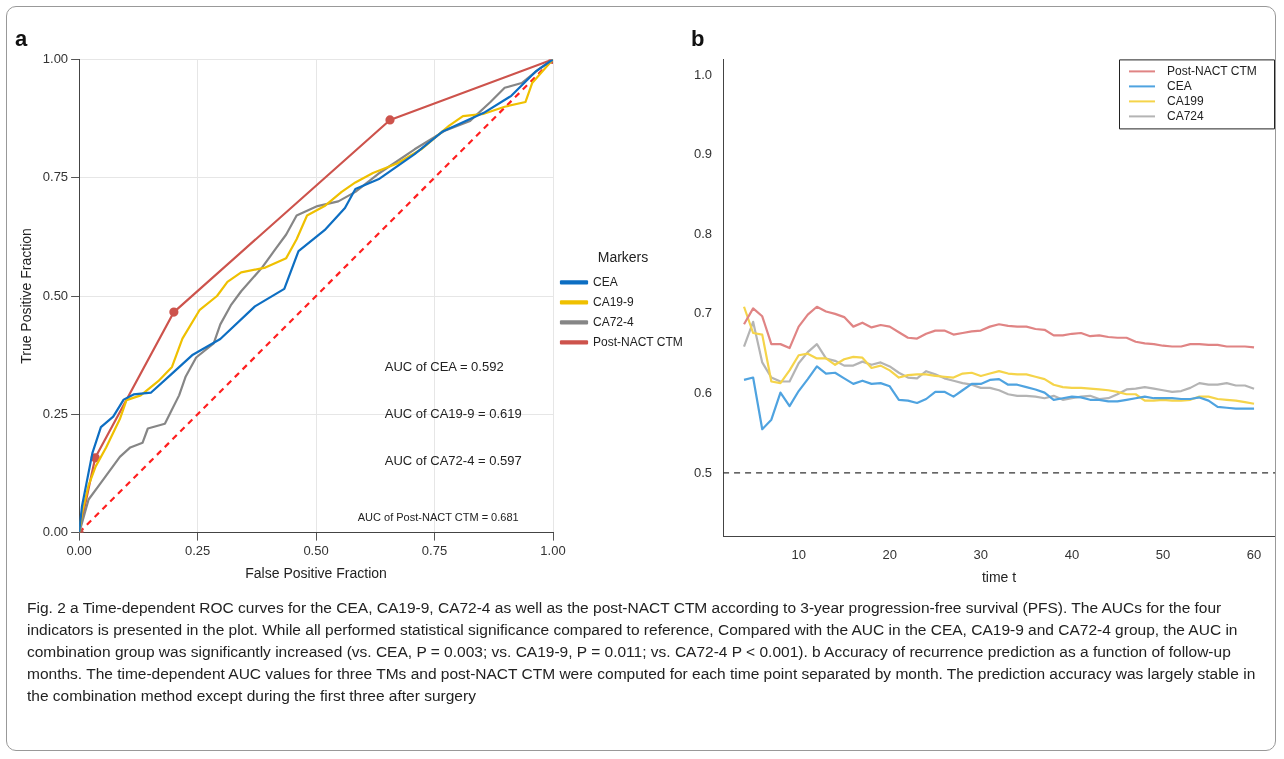 The height and width of the screenshot is (759, 1284). Describe the element at coordinates (316, 550) in the screenshot. I see `x-tick-label: 0.50` at that location.